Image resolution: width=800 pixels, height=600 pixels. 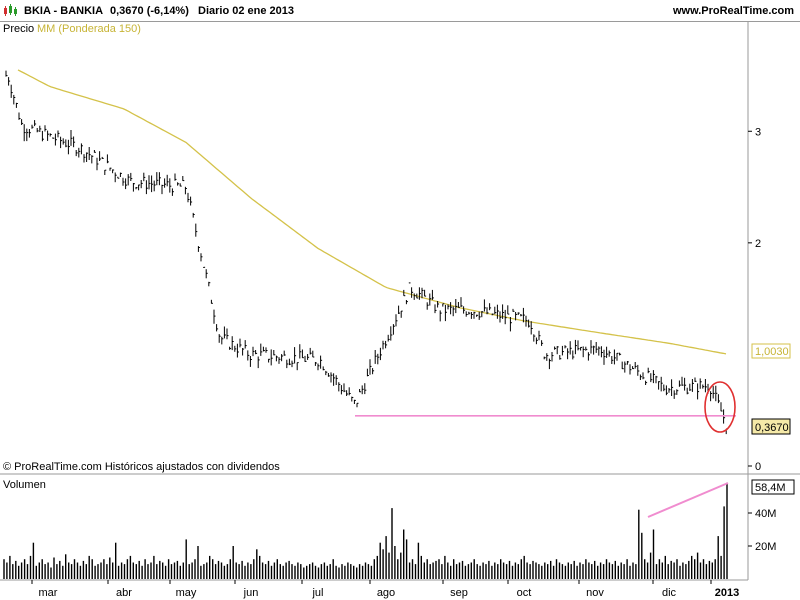 I want to click on price-change-label: 0,3670 (-6,14%), so click(x=149, y=11).